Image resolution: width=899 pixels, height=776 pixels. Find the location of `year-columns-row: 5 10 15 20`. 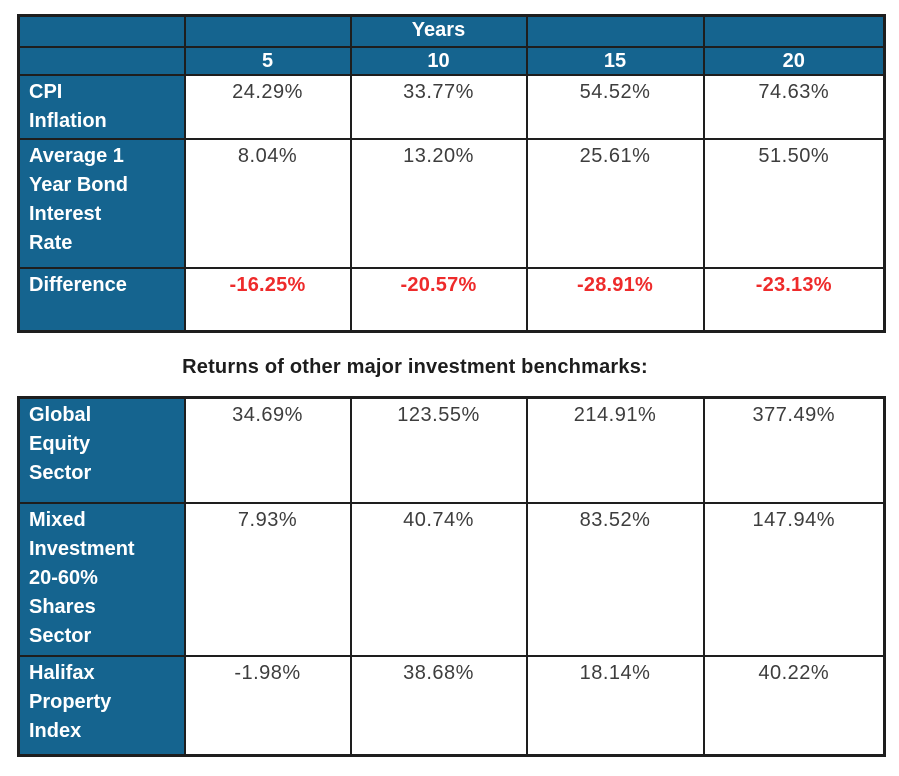

year-columns-row: 5 10 15 20 is located at coordinates (451, 60).